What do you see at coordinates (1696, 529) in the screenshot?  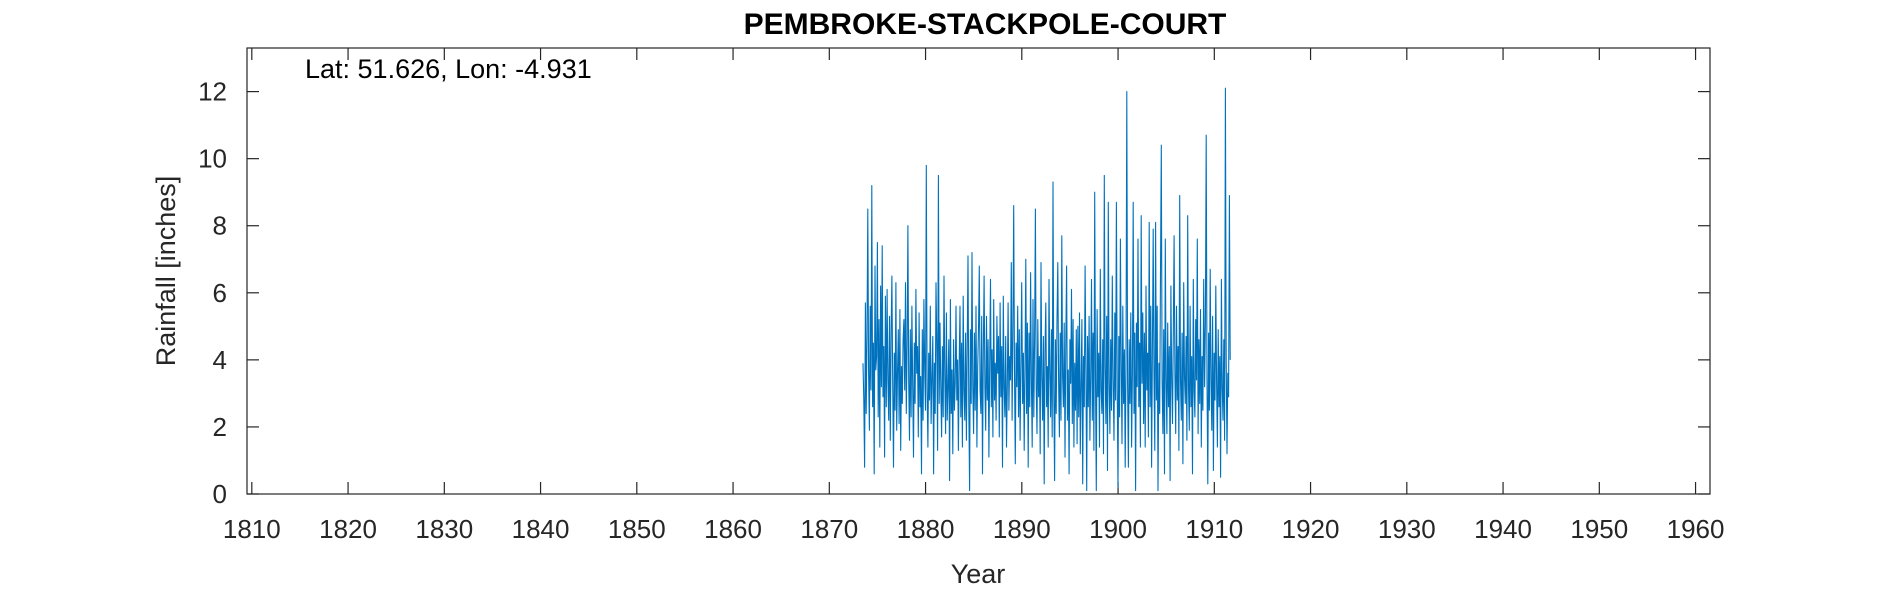 I see `x-tick-label: 1960` at bounding box center [1696, 529].